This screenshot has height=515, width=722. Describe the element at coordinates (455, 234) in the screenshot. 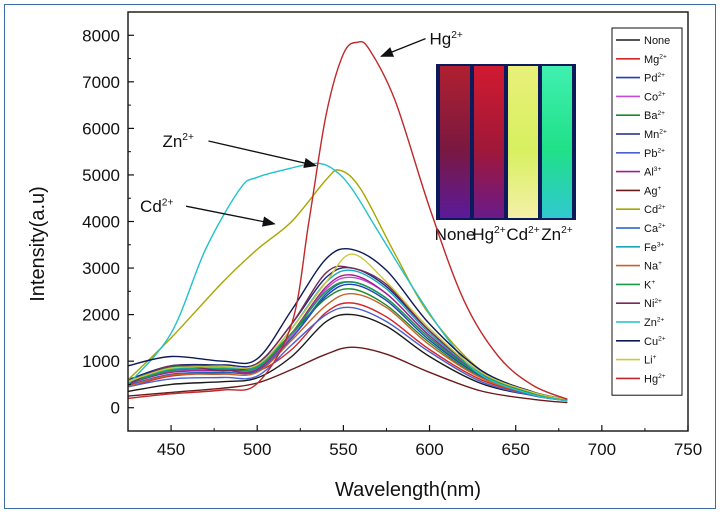

I see `inset-cuvette-label: None` at that location.